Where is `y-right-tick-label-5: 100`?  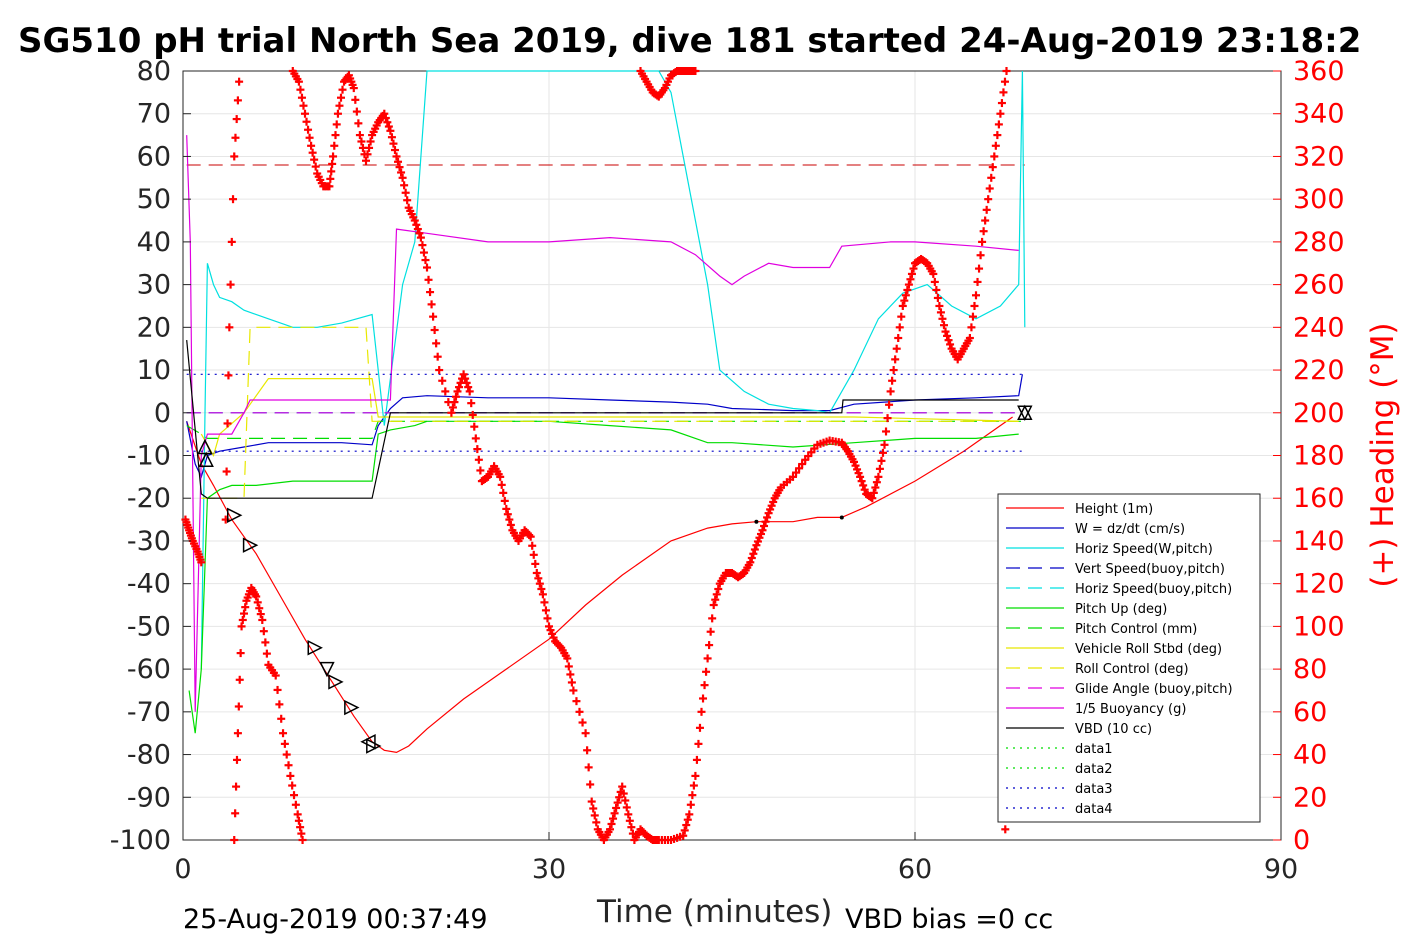
y-right-tick-label-5: 100 is located at coordinates (1319, 626).